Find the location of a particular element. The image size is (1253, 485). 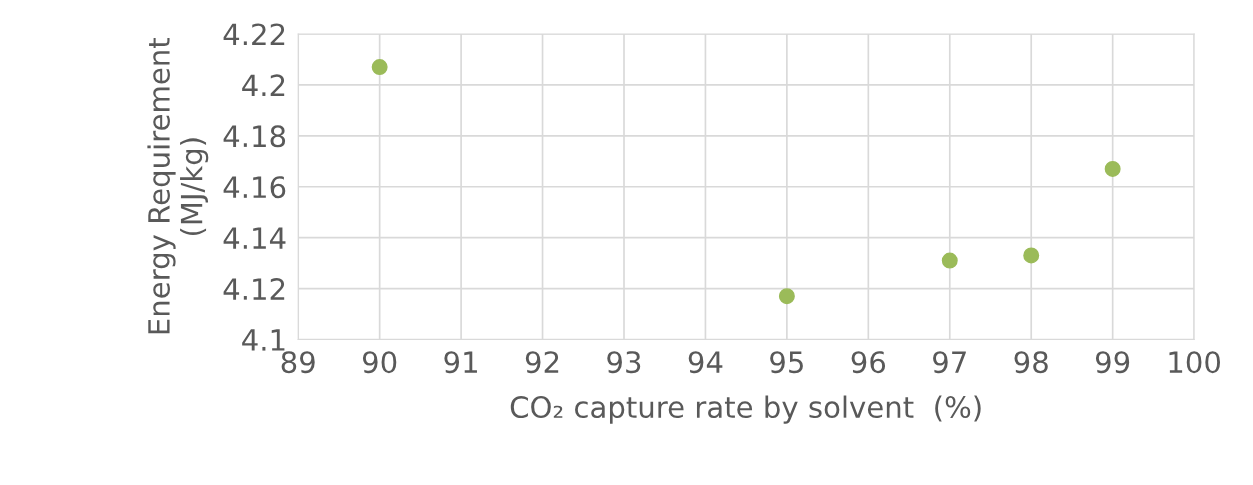

x-tick-label: 89 is located at coordinates (298, 362).